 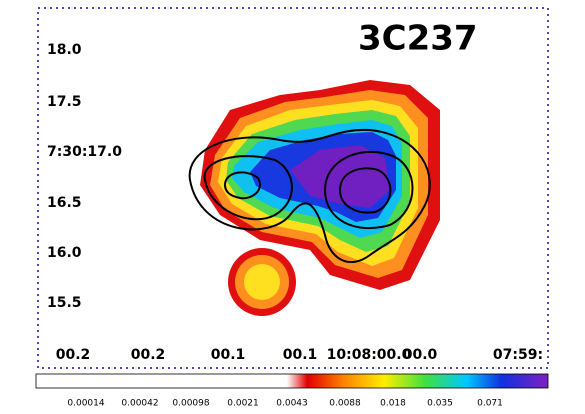 What do you see at coordinates (309, 196) in the screenshot?
I see `contours` at bounding box center [309, 196].